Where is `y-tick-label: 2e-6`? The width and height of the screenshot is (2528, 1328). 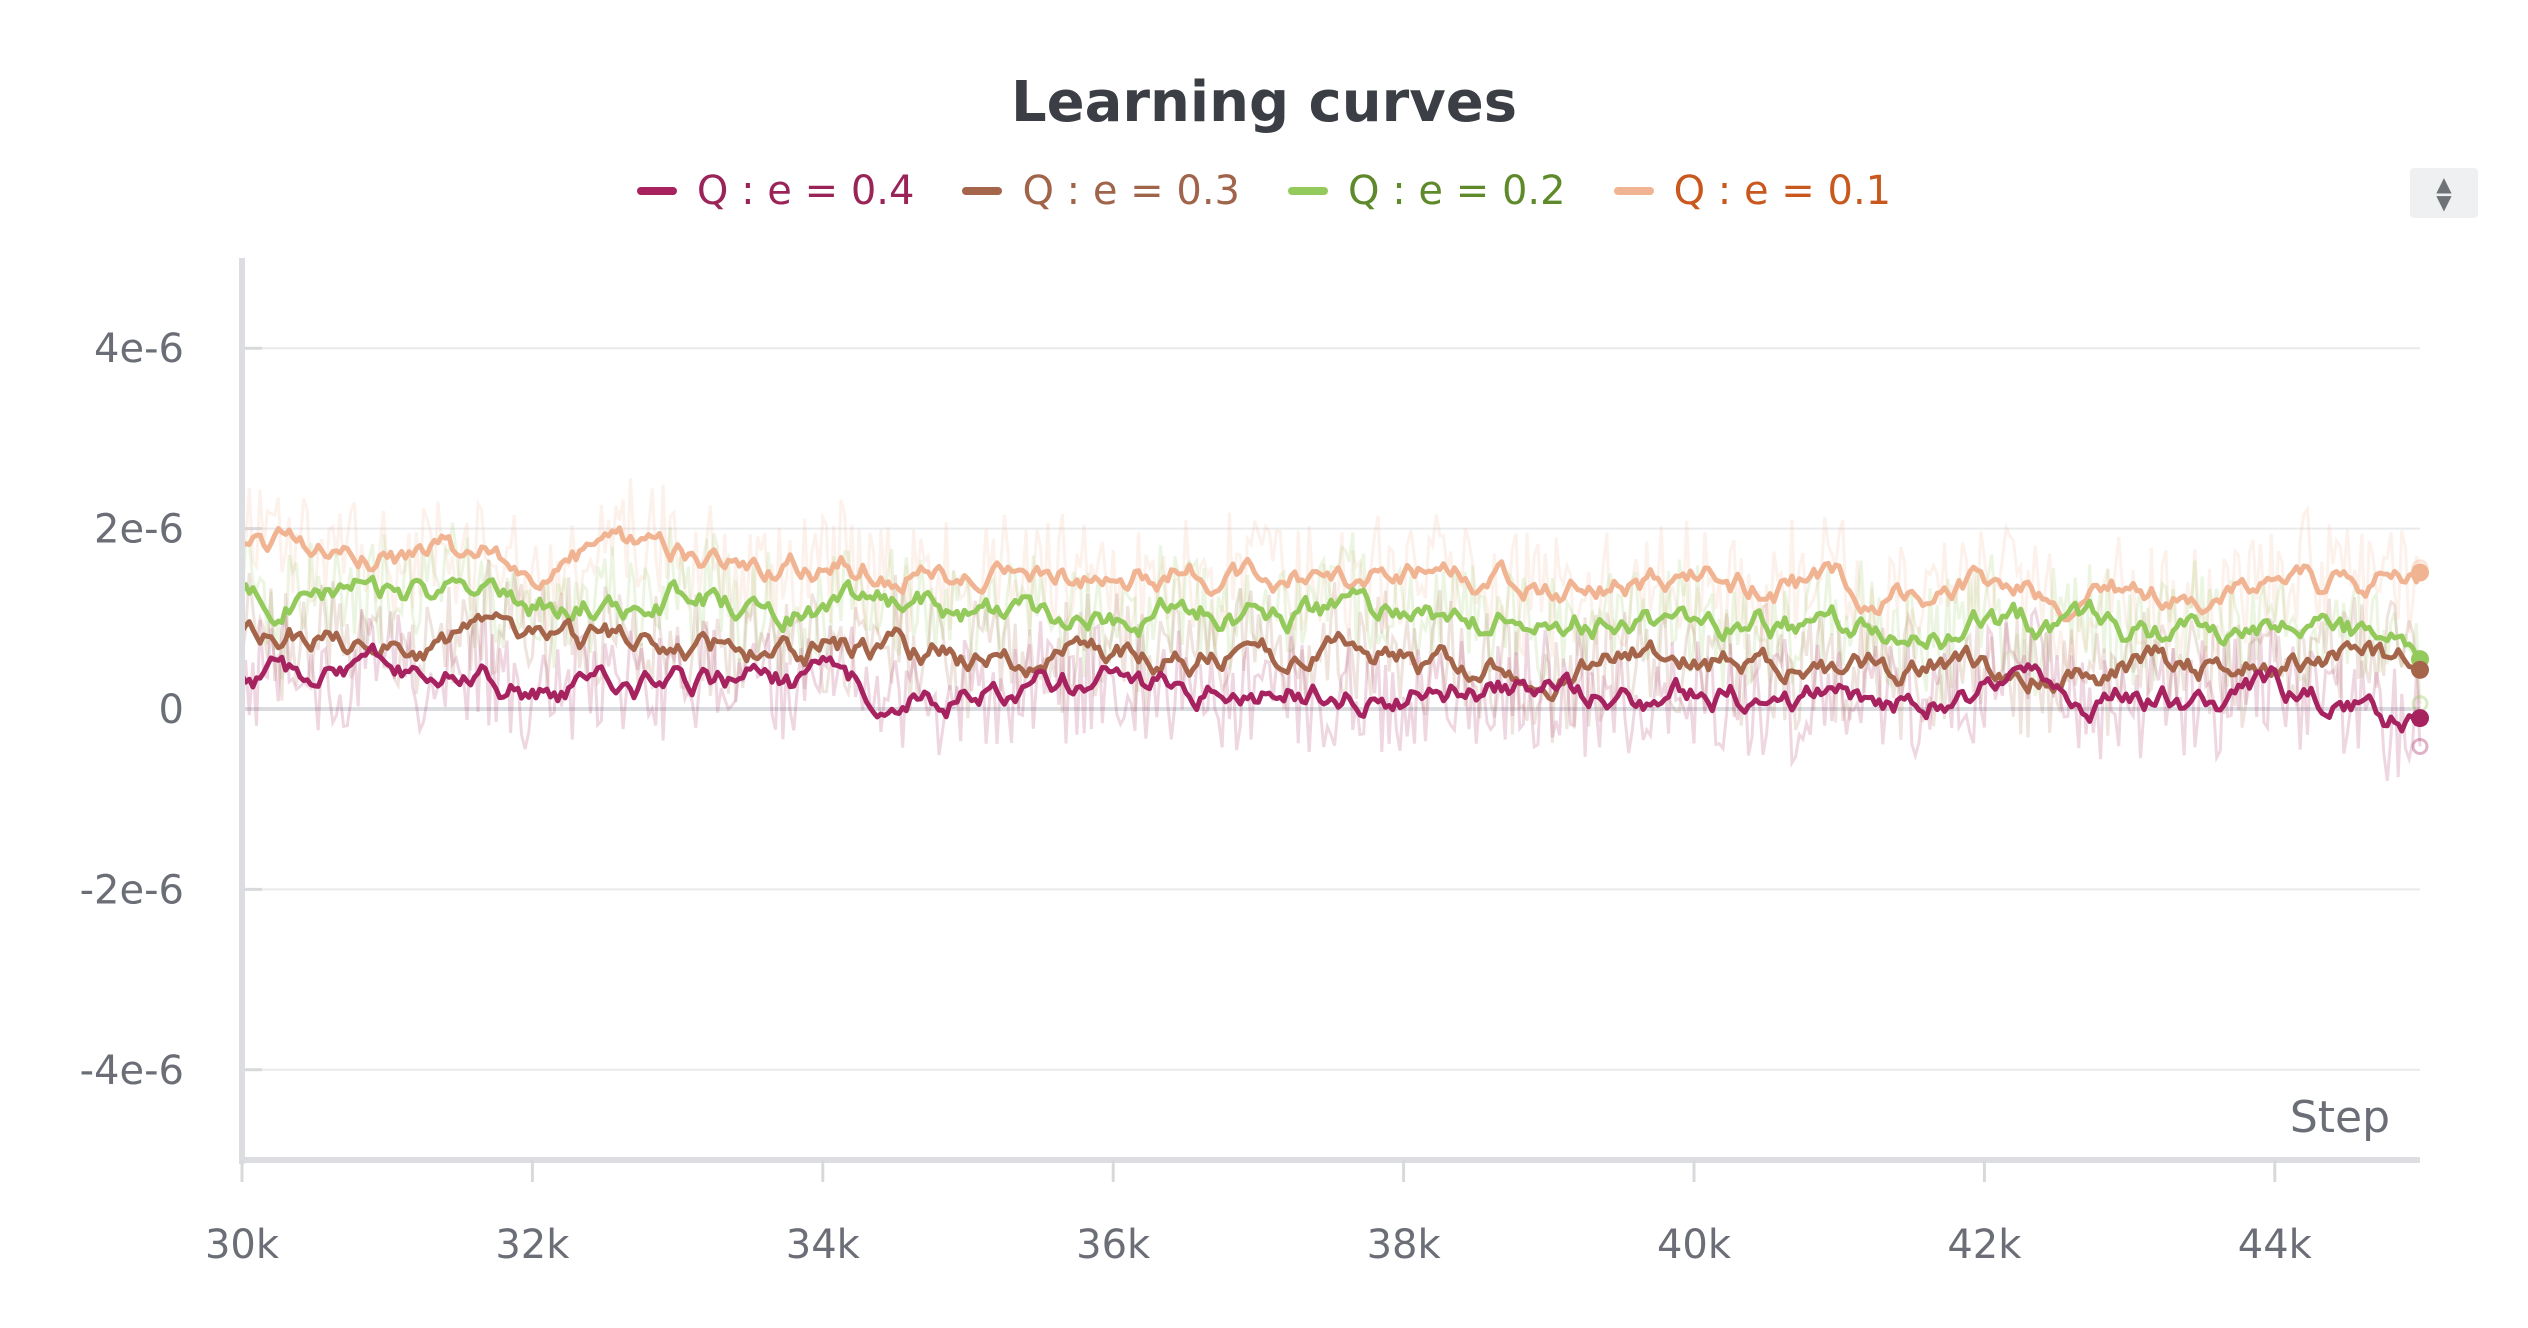 y-tick-label: 2e-6 is located at coordinates (139, 530).